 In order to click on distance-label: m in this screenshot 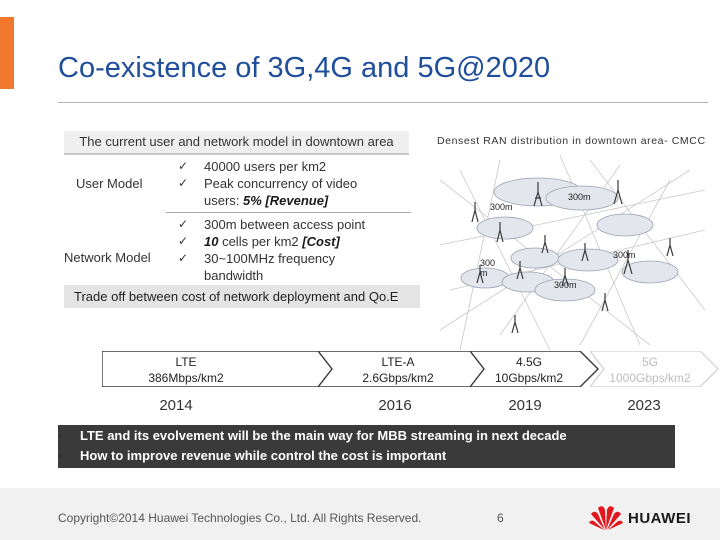, I will do `click(484, 273)`.